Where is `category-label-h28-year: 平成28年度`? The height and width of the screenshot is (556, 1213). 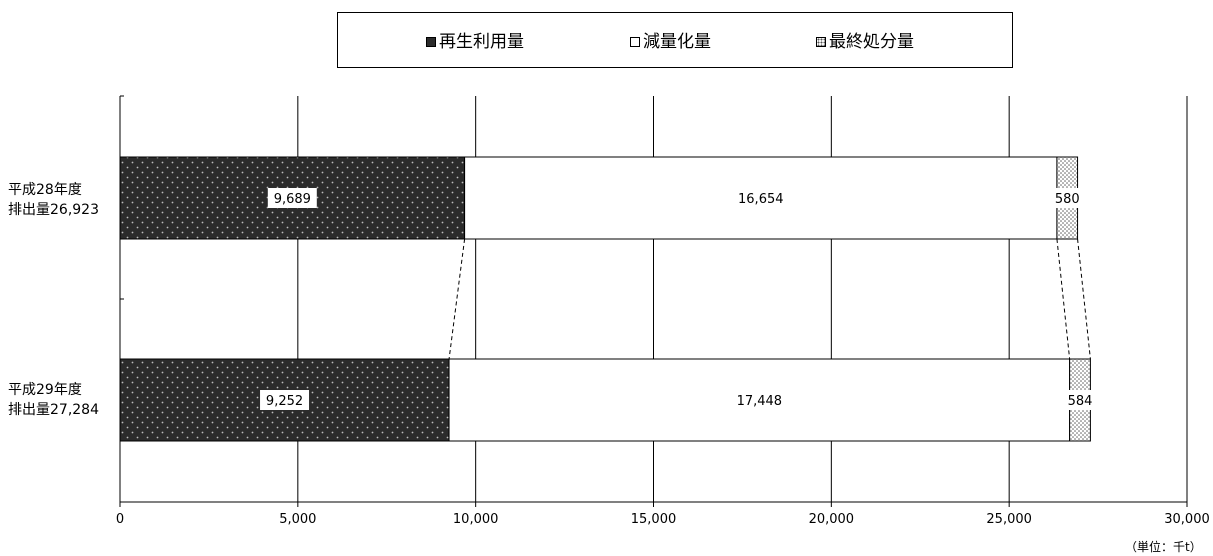
category-label-h28-year: 平成28年度 is located at coordinates (45, 190).